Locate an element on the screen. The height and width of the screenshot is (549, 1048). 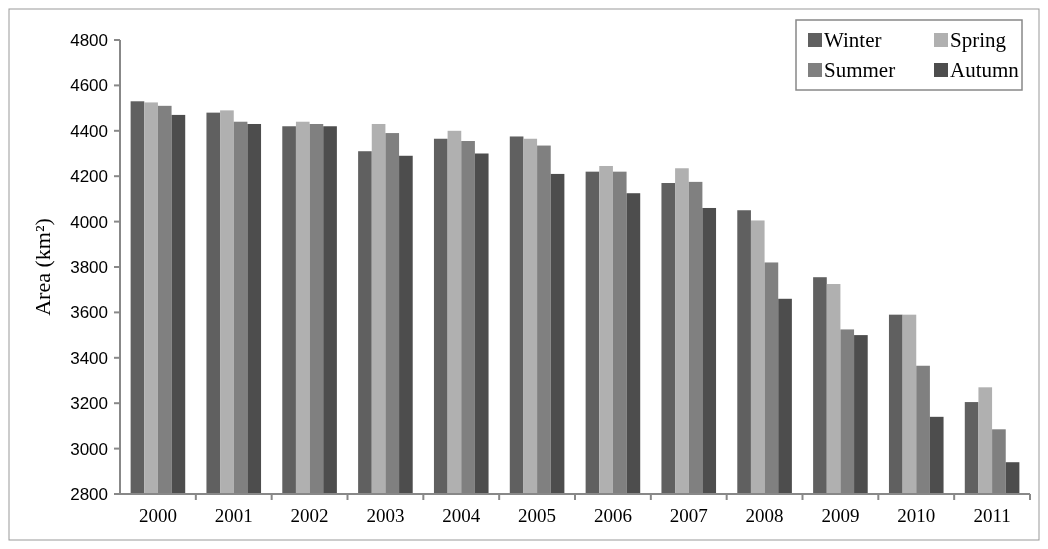
x-tick-label: 2000 is located at coordinates (157, 515).